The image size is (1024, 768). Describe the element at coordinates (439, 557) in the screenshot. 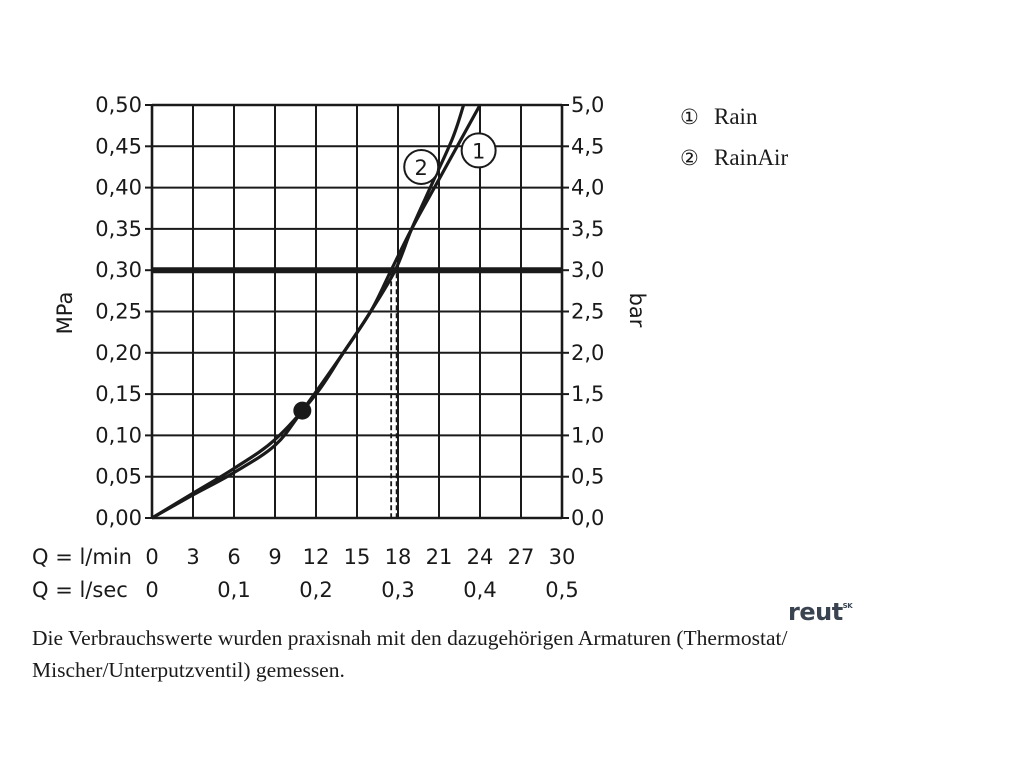

I see `x-tick-label-lmin: 21` at that location.